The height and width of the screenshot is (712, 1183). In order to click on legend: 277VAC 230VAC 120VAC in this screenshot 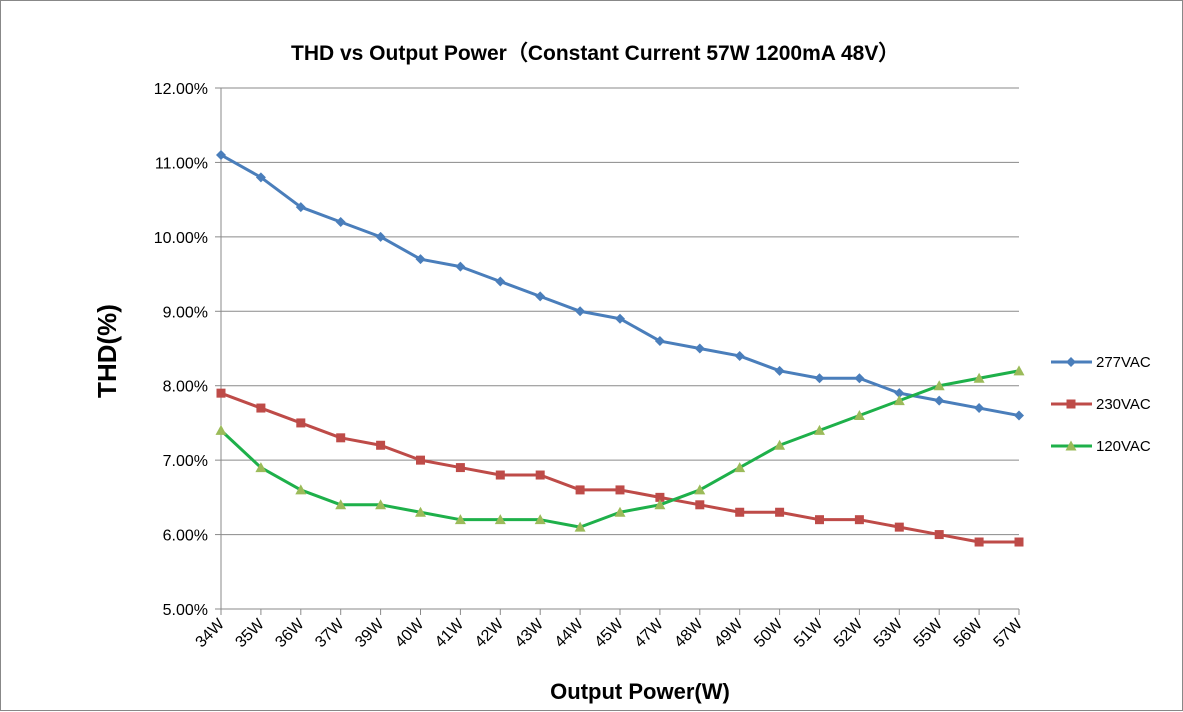, I will do `click(1101, 404)`.